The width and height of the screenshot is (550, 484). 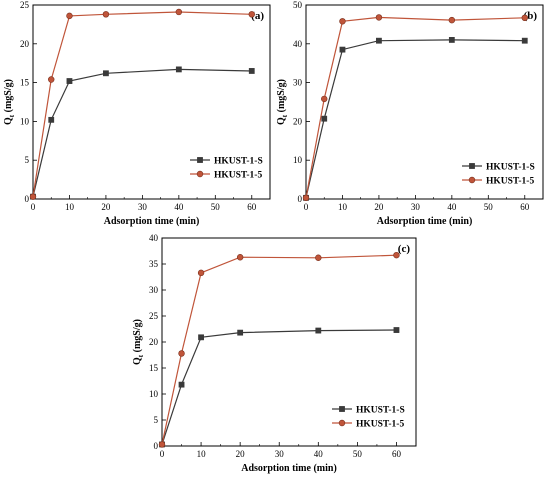 What do you see at coordinates (154, 264) in the screenshot?
I see `y-tick-label: 35` at bounding box center [154, 264].